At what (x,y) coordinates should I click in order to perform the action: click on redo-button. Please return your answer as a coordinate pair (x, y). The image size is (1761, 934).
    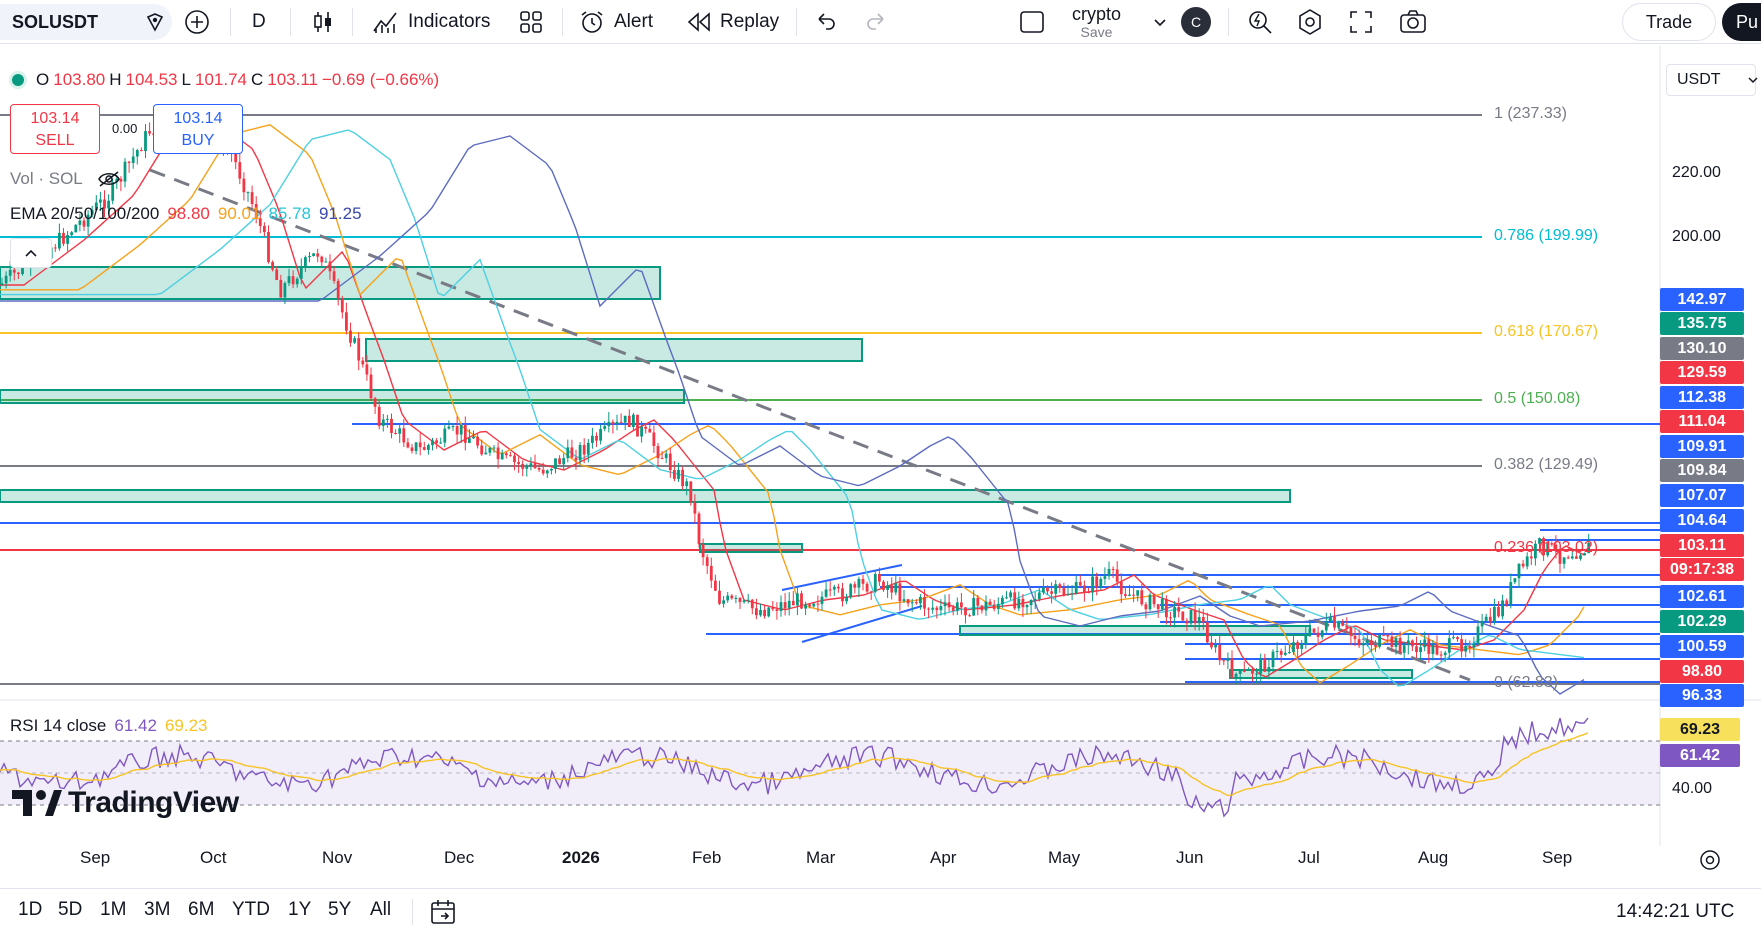
    Looking at the image, I should click on (876, 22).